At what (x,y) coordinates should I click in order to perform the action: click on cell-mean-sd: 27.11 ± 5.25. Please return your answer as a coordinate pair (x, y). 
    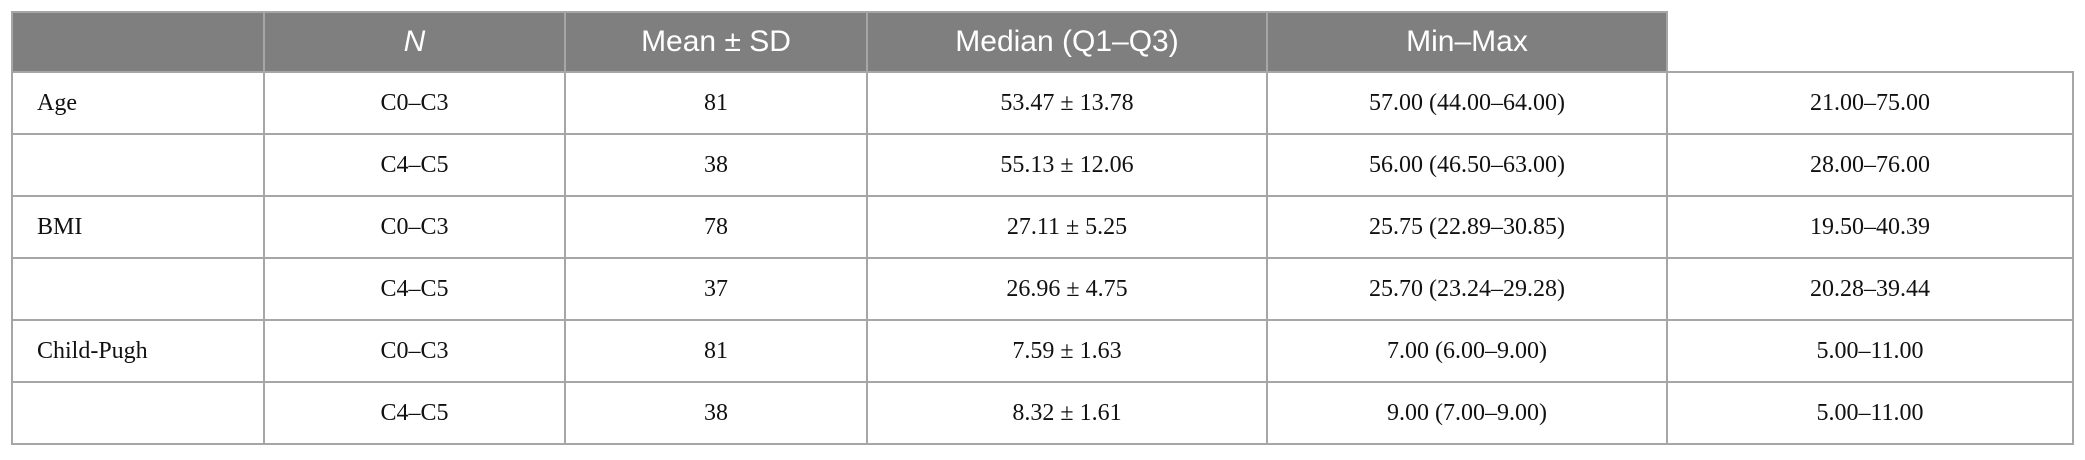
    Looking at the image, I should click on (1067, 227).